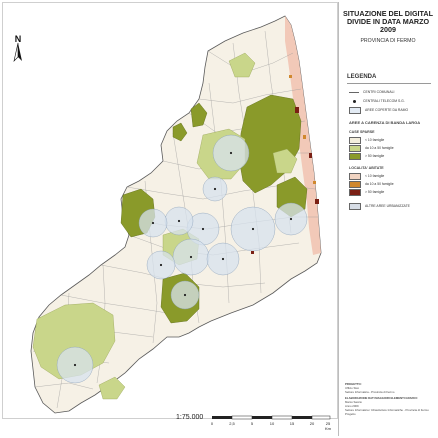 The height and width of the screenshot is (438, 438). What do you see at coordinates (302, 129) in the screenshot?
I see `localita-mid-areas` at bounding box center [302, 129].